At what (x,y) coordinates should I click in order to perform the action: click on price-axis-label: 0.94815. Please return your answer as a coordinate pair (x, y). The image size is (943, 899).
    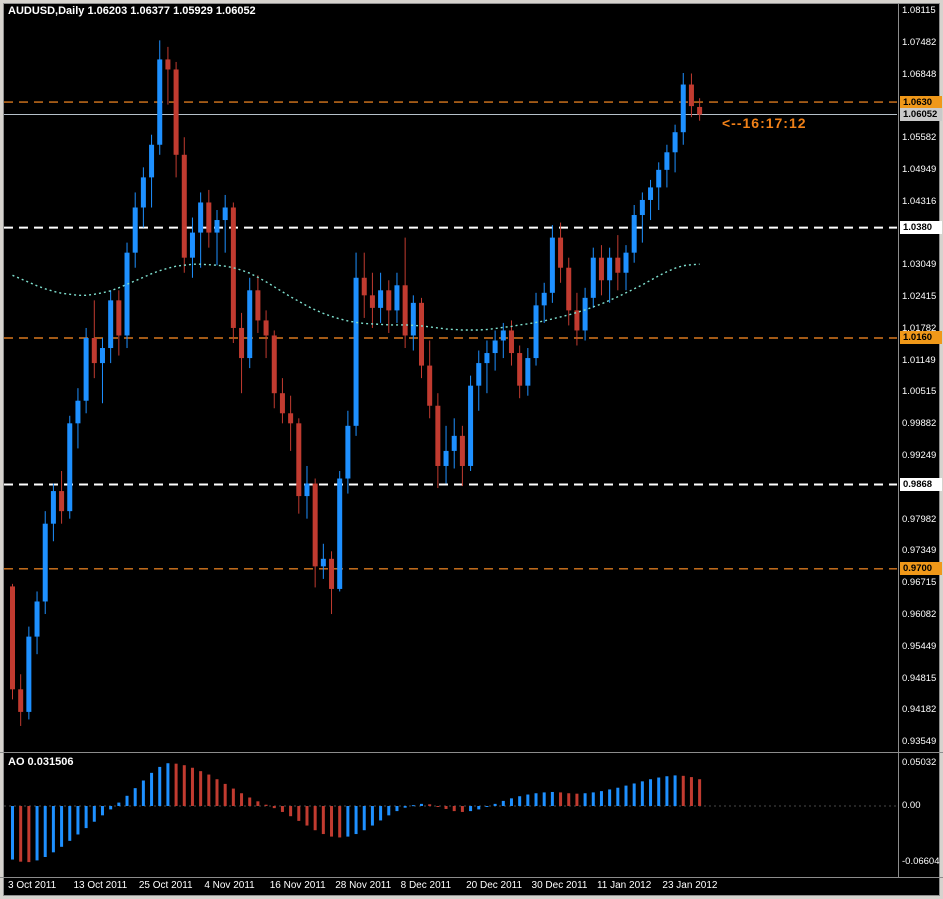
    Looking at the image, I should click on (919, 678).